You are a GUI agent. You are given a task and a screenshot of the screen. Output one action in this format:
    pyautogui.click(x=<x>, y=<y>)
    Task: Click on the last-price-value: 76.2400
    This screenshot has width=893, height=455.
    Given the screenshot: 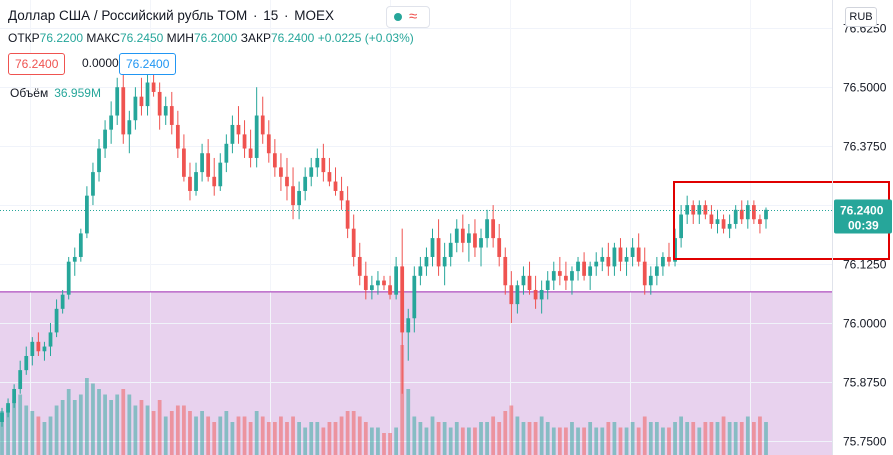 What is the action you would take?
    pyautogui.click(x=862, y=211)
    